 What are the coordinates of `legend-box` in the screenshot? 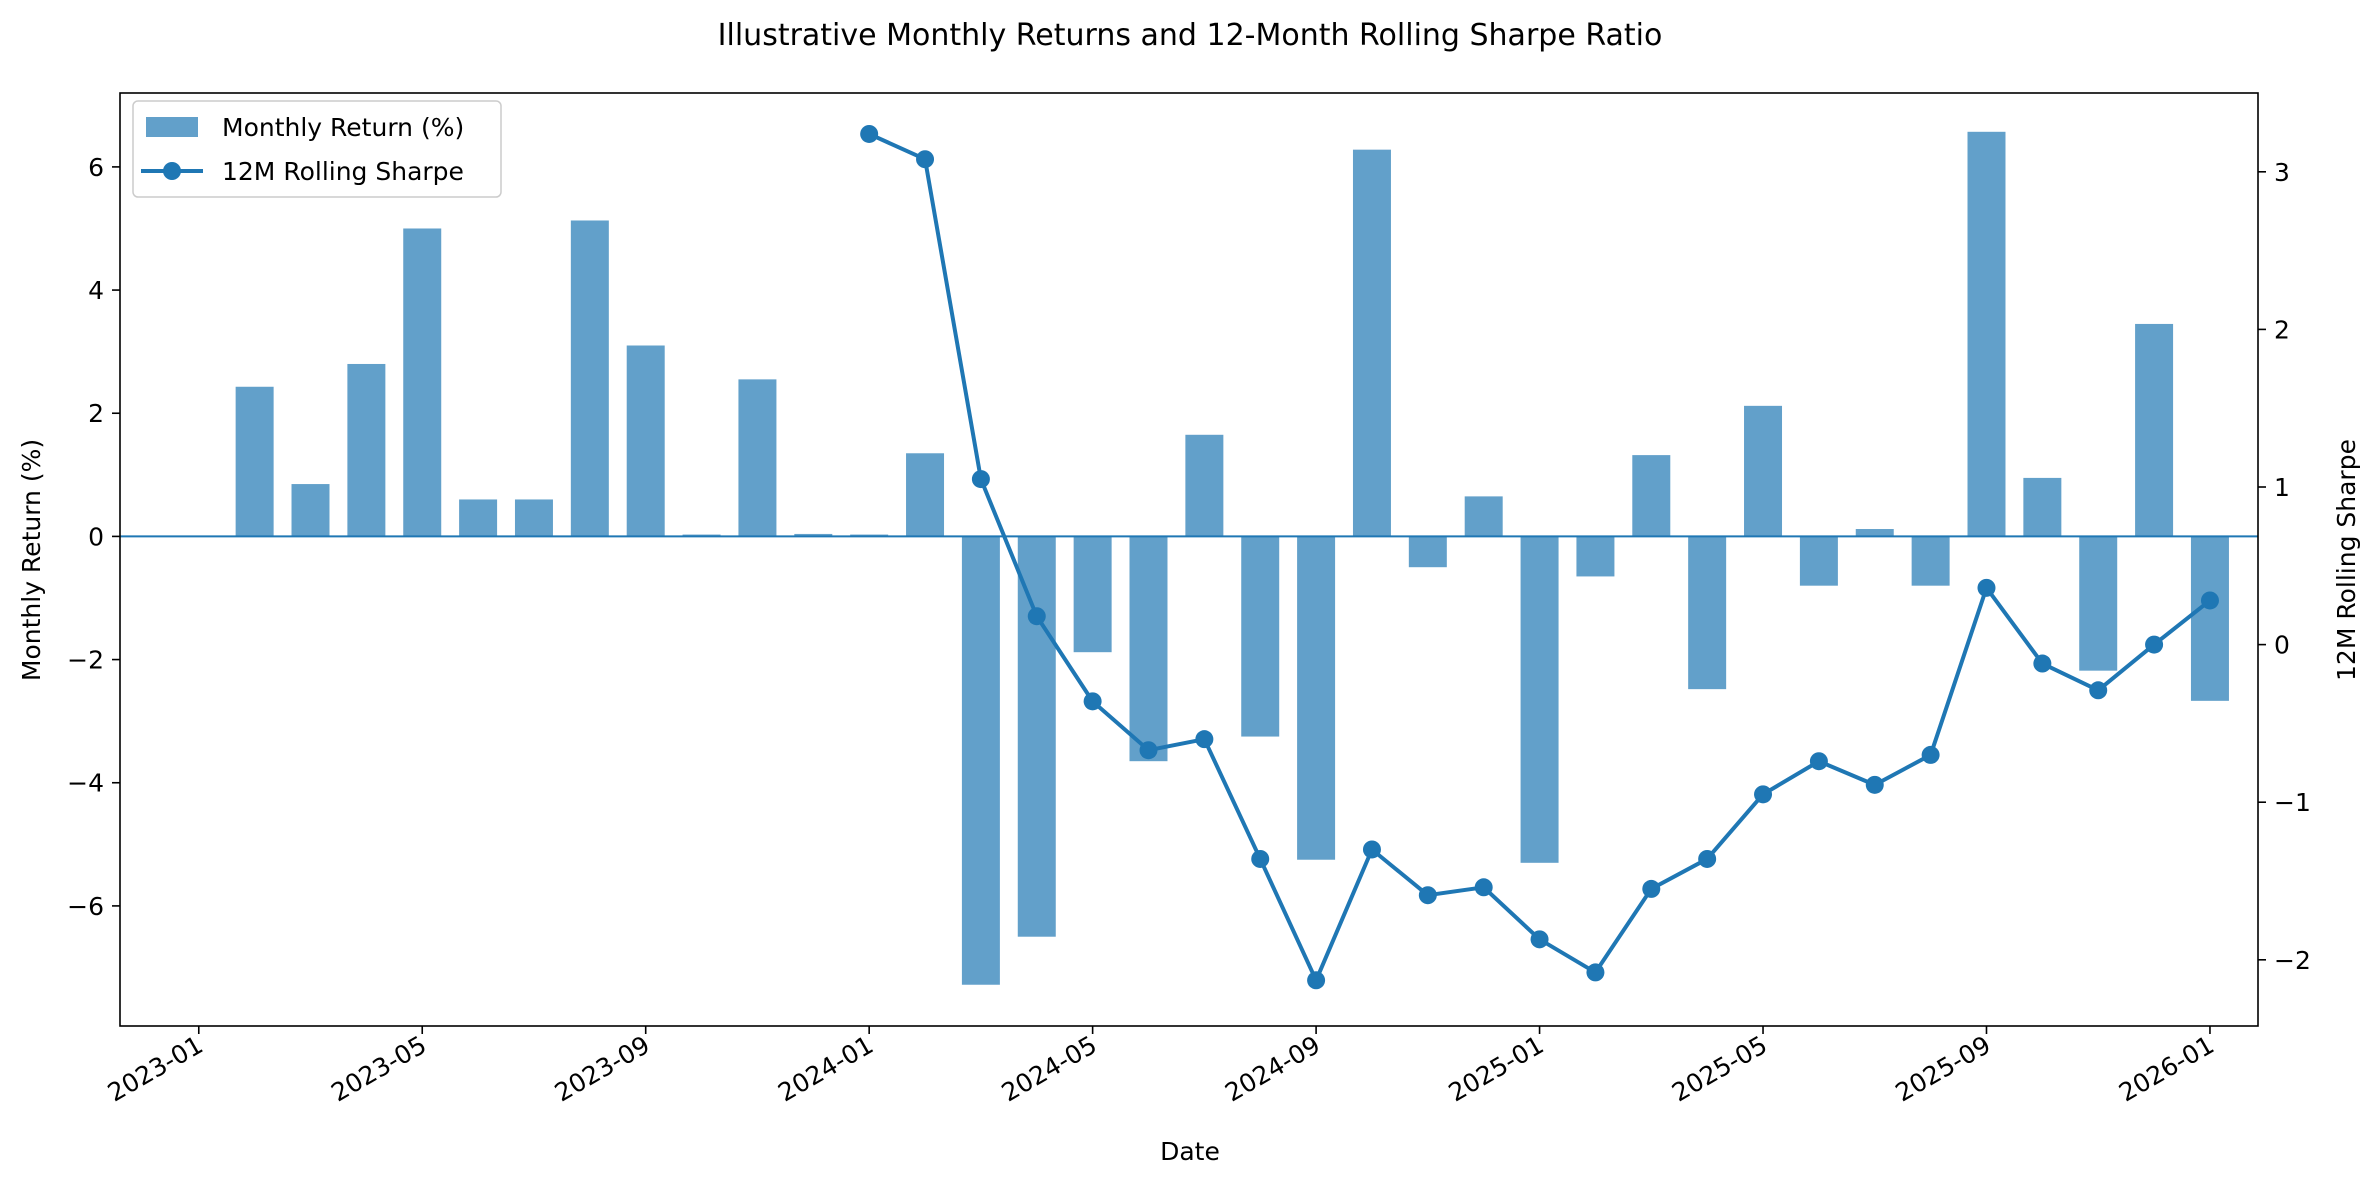 It's located at (317, 149).